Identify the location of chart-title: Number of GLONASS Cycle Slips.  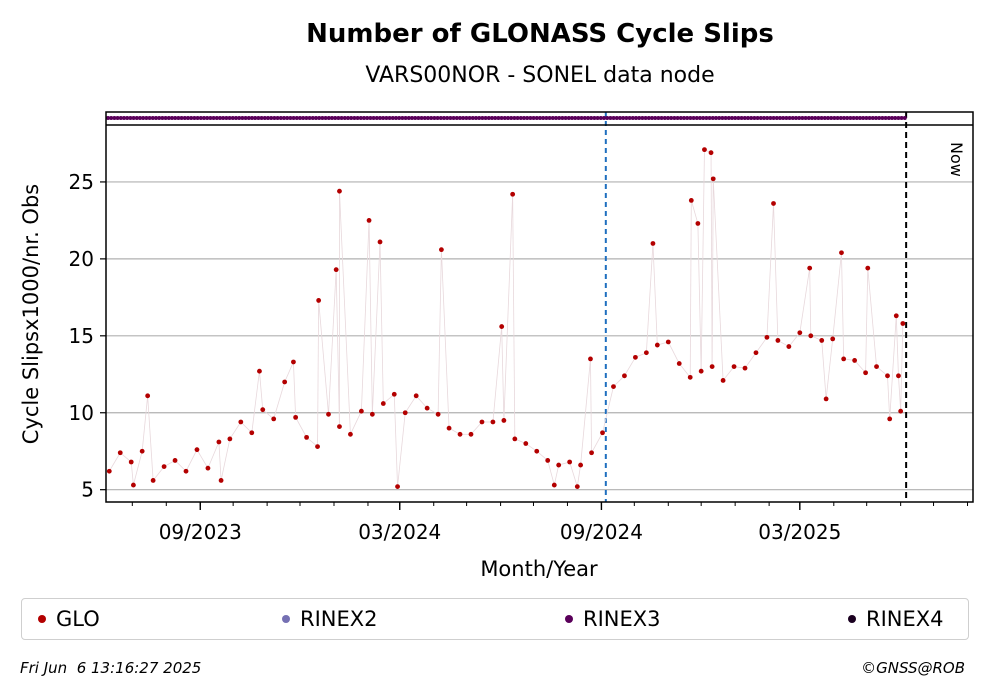
(540, 34).